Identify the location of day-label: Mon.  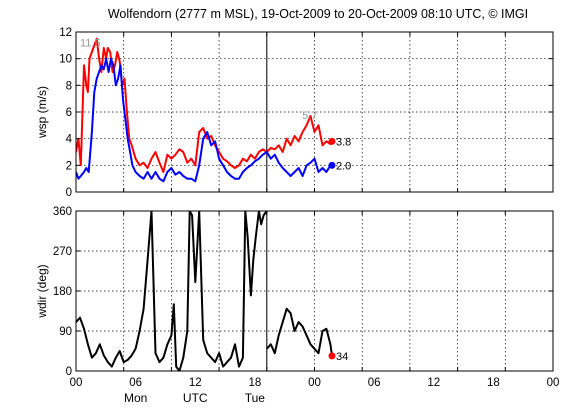
(135, 398).